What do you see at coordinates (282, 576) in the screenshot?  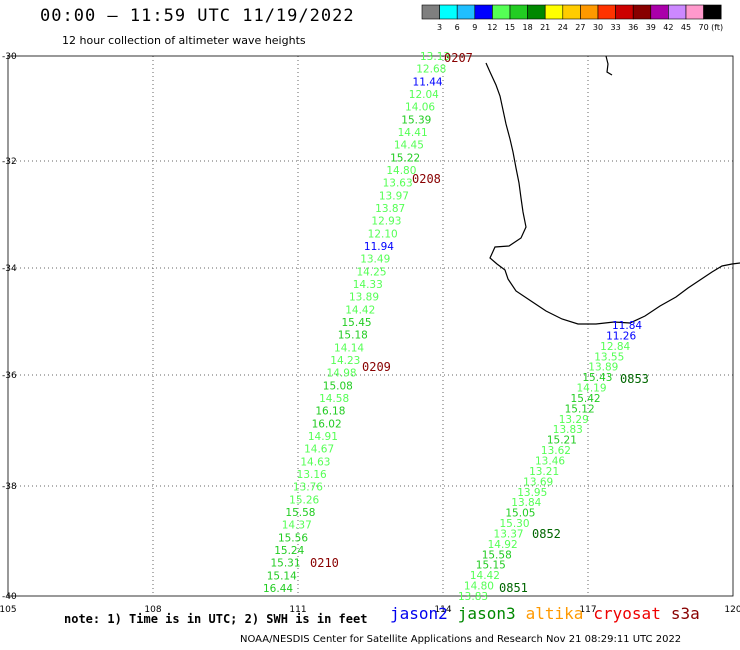 I see `wave-height-label: 15.14` at bounding box center [282, 576].